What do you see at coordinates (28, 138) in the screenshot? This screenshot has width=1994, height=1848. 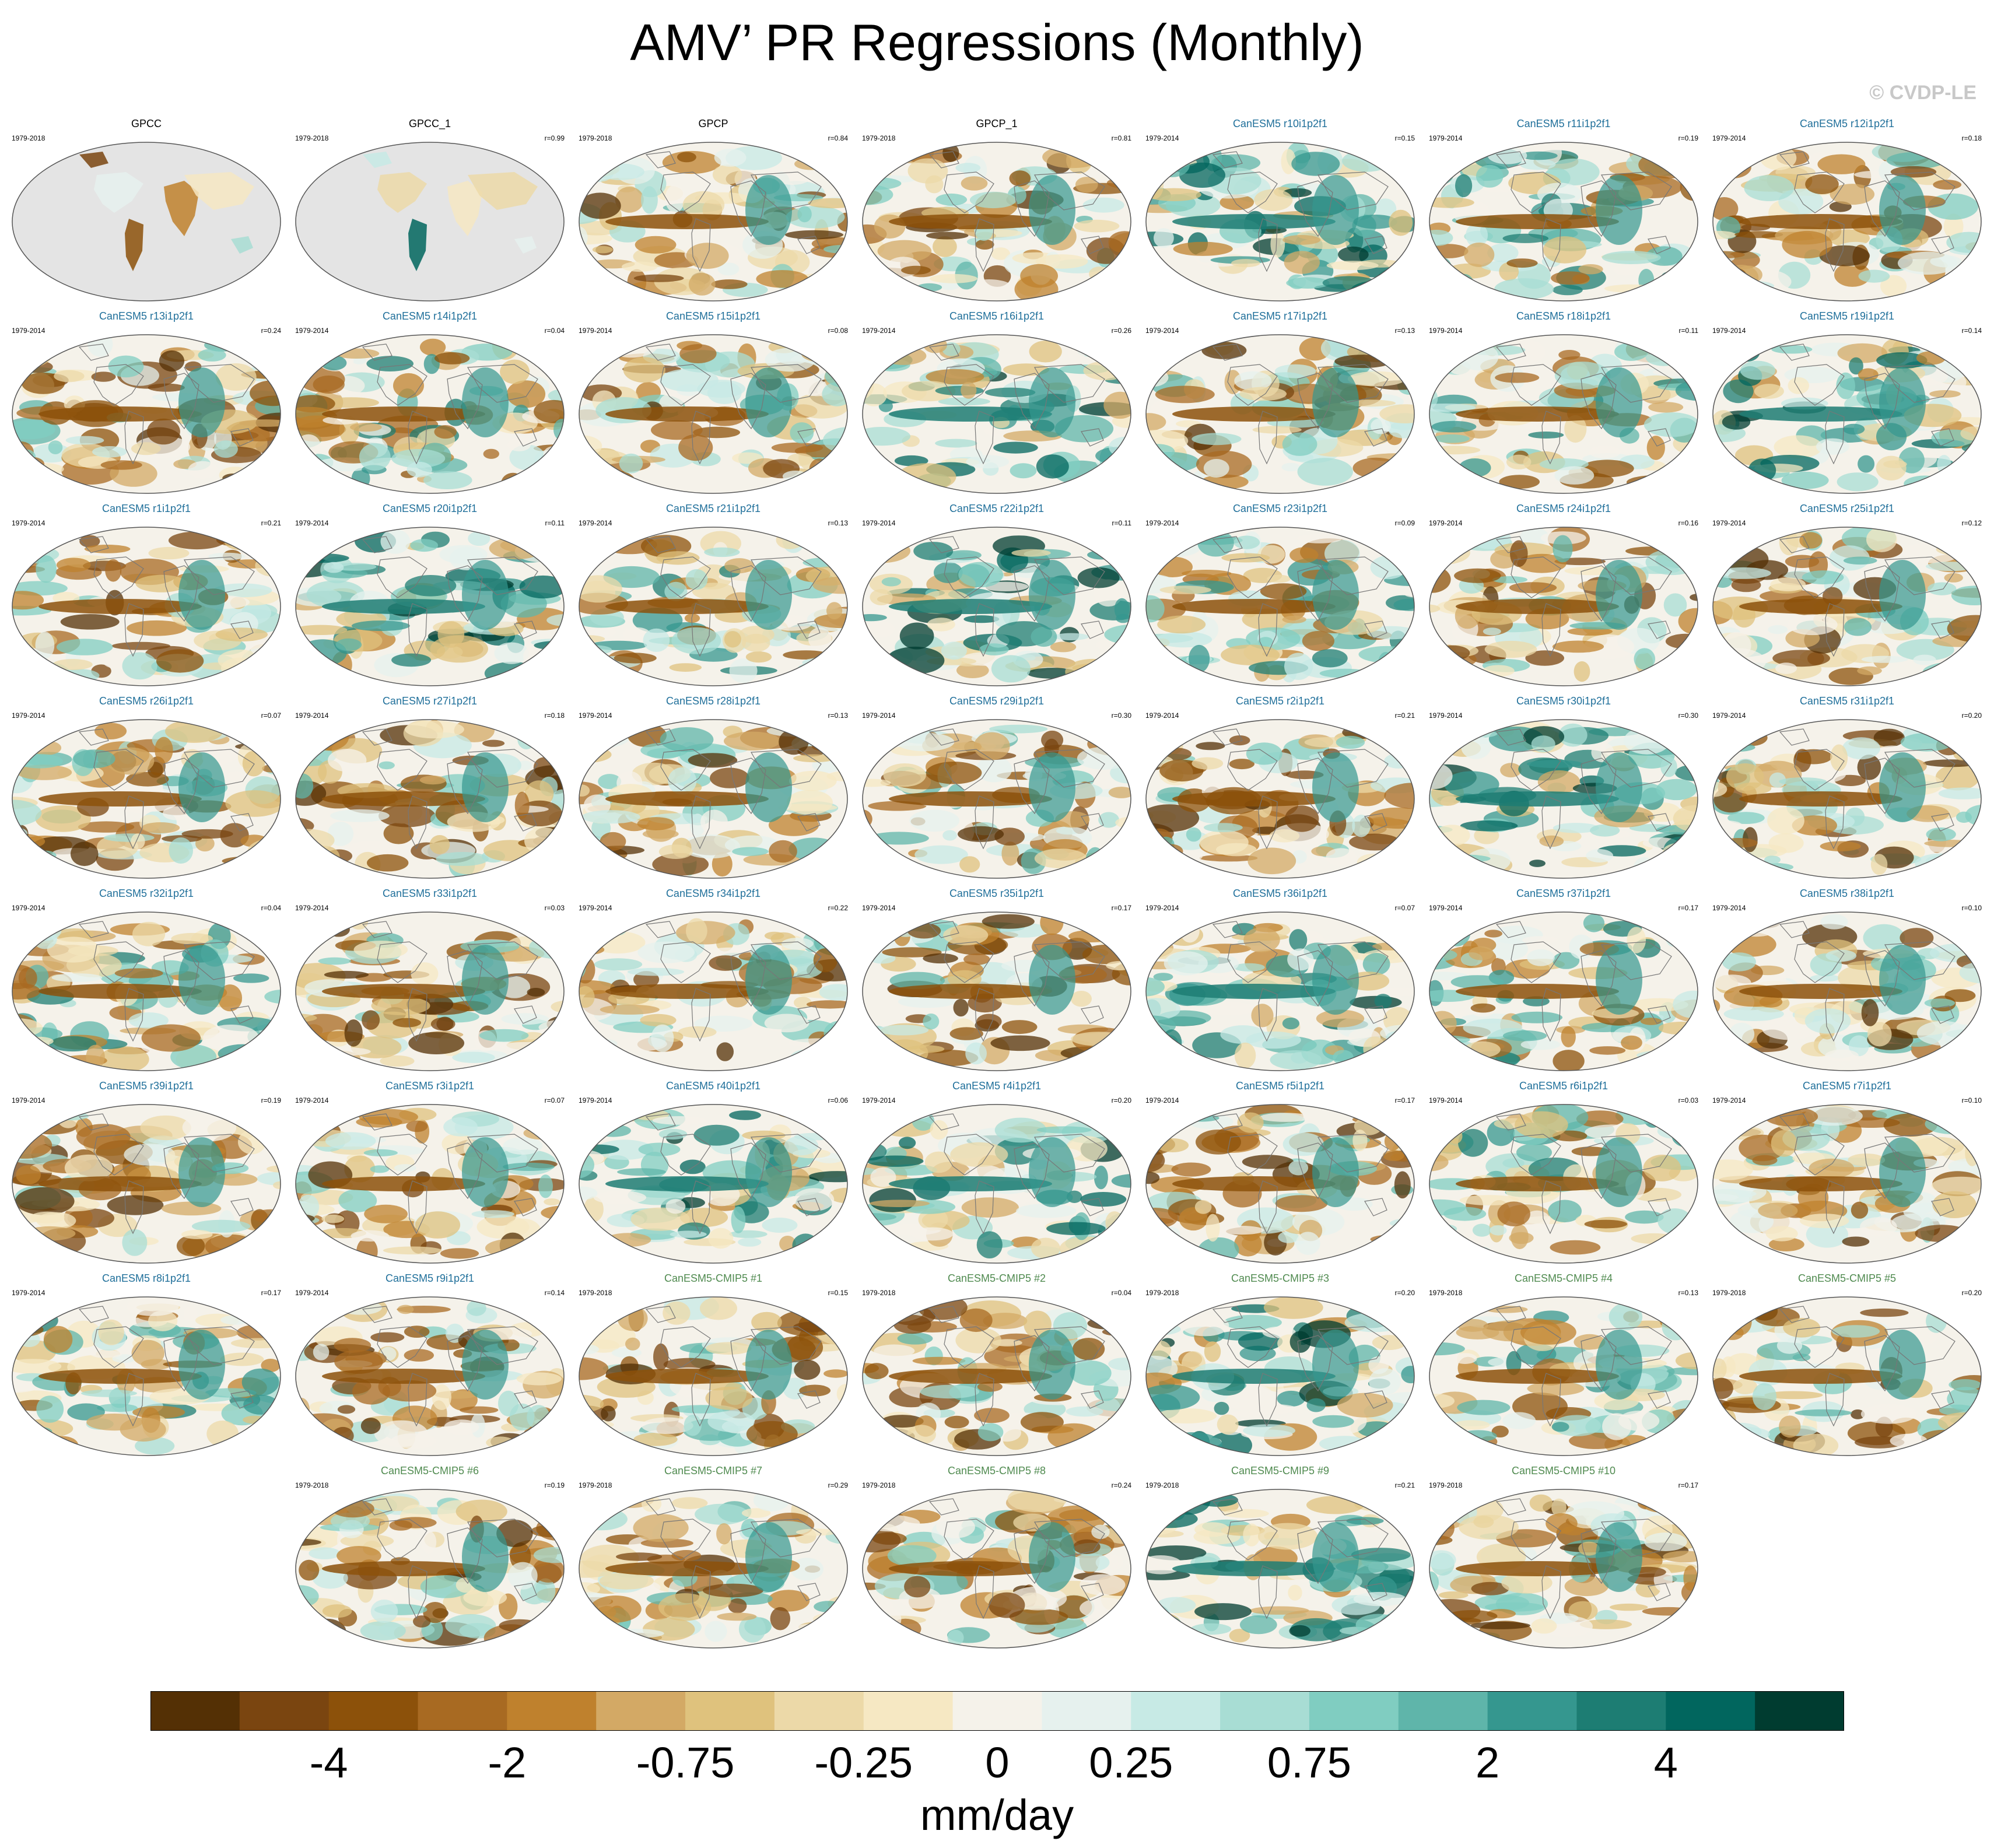 I see `panel-period: 1979-2018` at bounding box center [28, 138].